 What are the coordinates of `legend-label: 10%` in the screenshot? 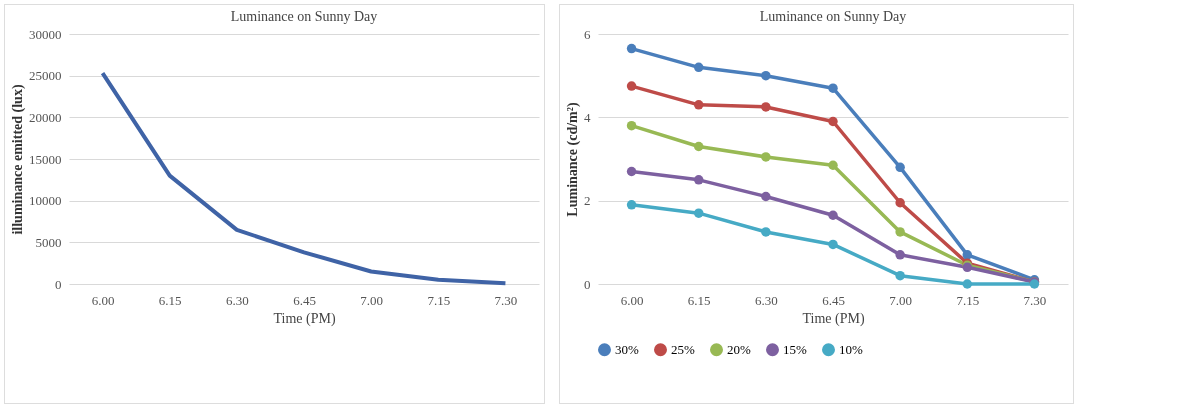 It's located at (851, 349).